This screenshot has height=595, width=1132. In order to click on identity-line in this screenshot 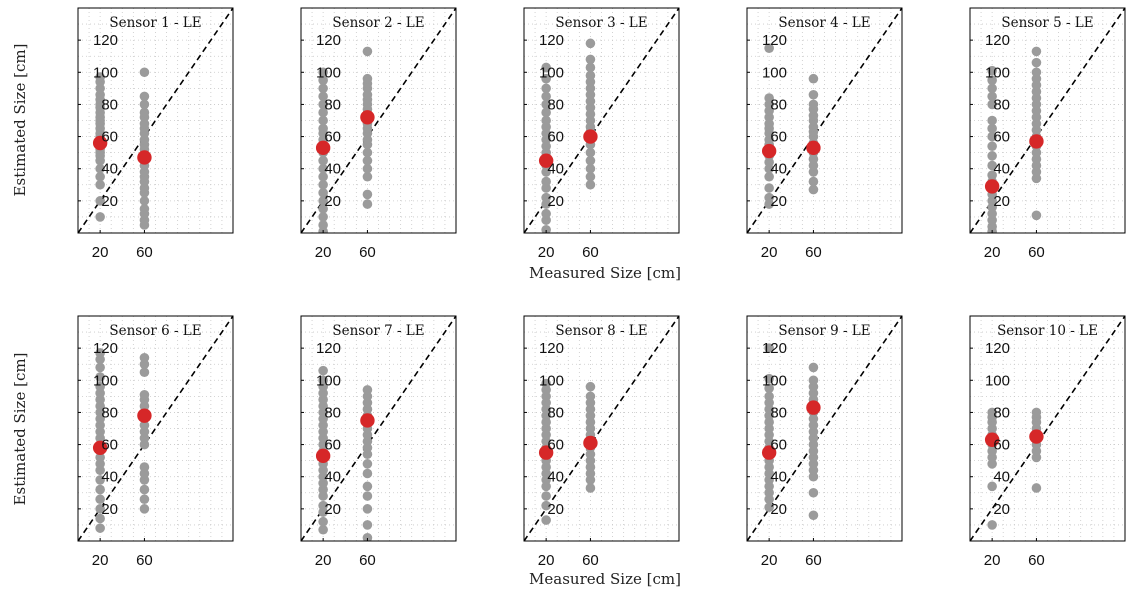, I will do `click(824, 428)`.